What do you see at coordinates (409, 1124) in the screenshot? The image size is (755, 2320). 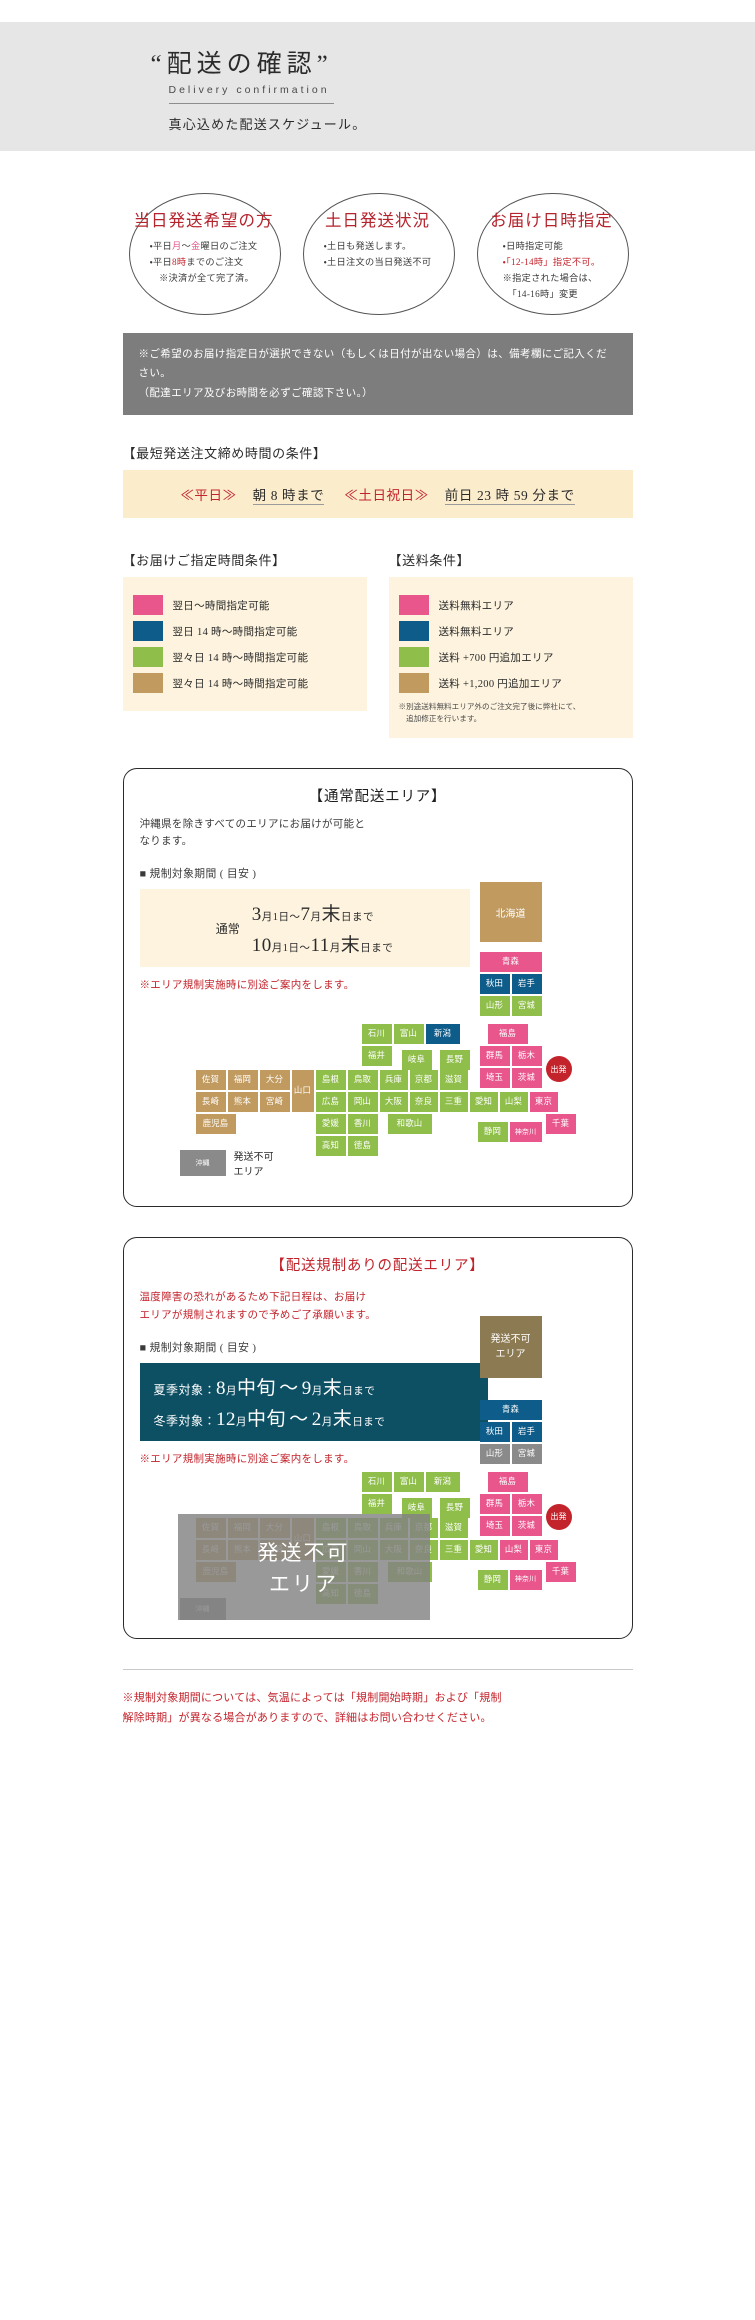 I see `pref-cell-wakayama: 和歌山` at bounding box center [409, 1124].